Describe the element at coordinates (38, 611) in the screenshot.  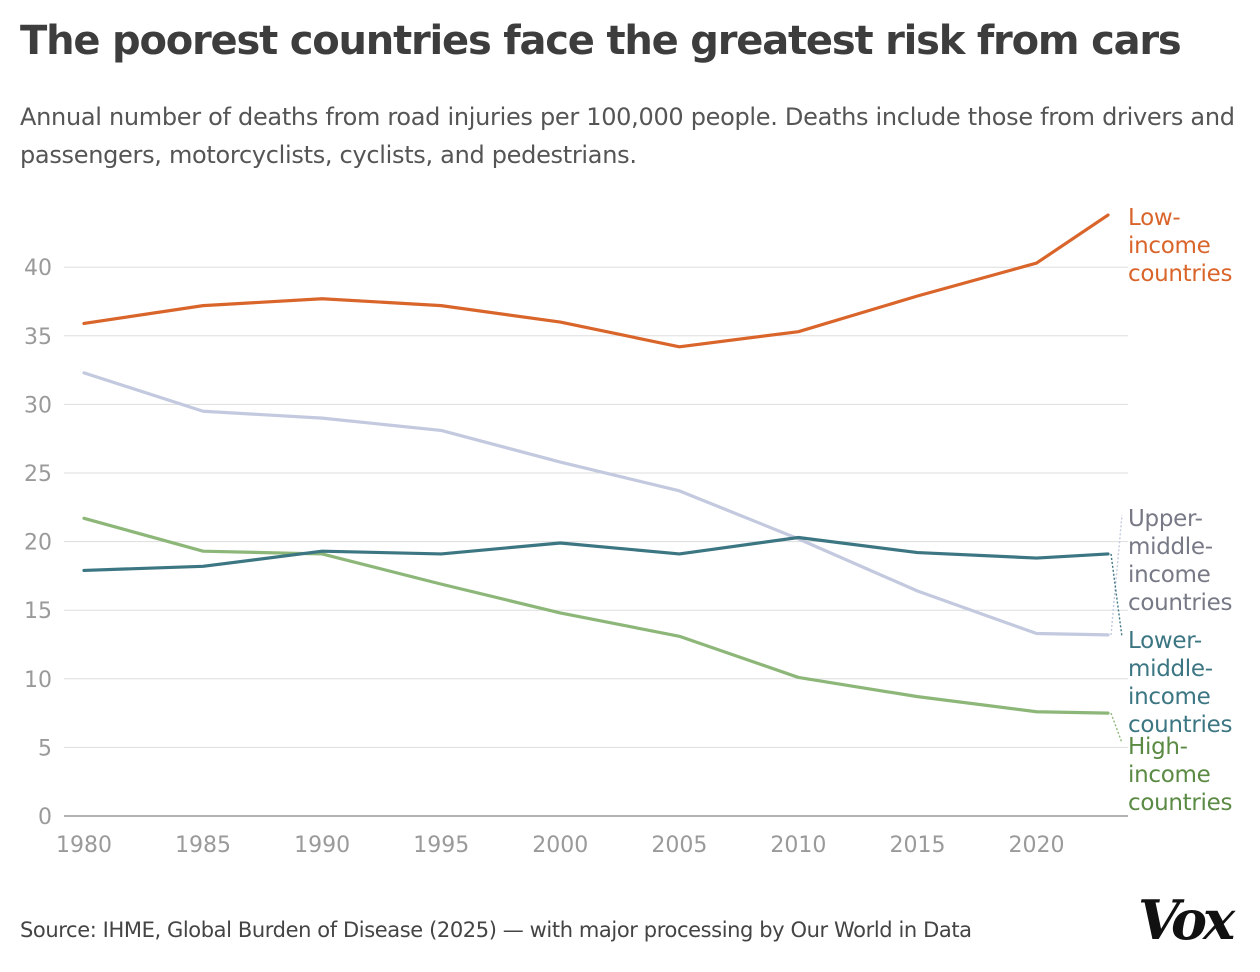
I see `y-tick-label: 15` at that location.